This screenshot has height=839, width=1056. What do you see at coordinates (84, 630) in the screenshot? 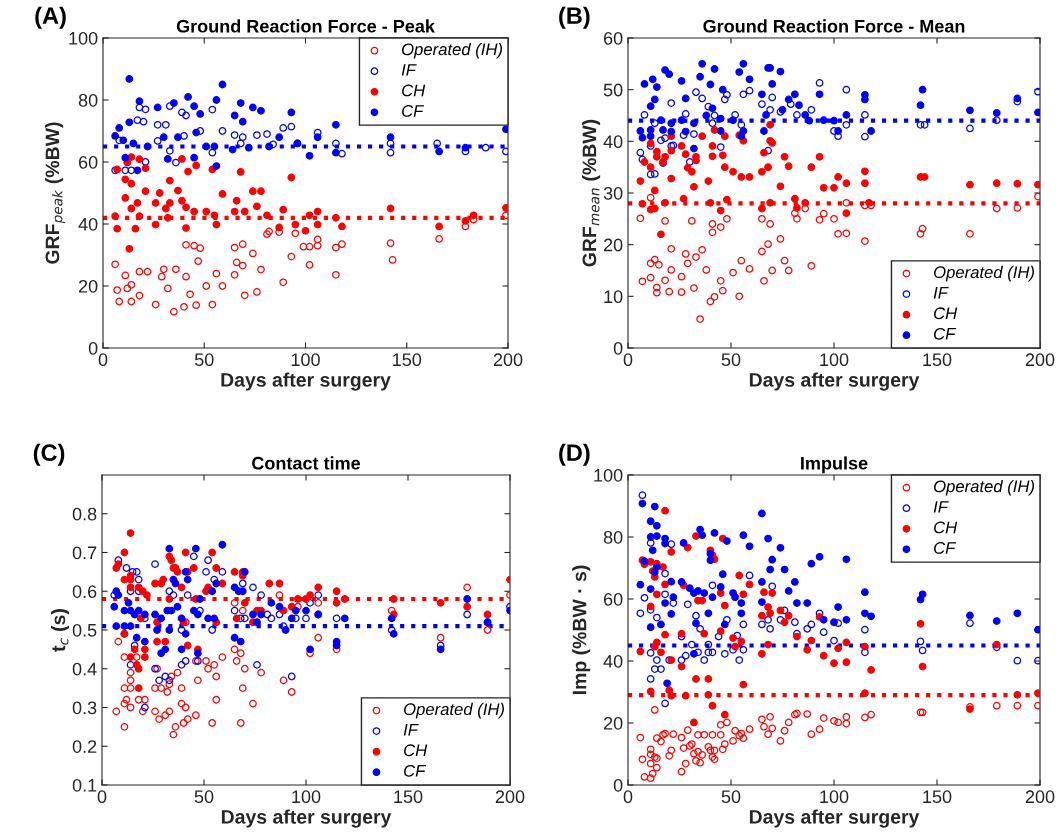
I see `y-tick-label: 0.5` at bounding box center [84, 630].